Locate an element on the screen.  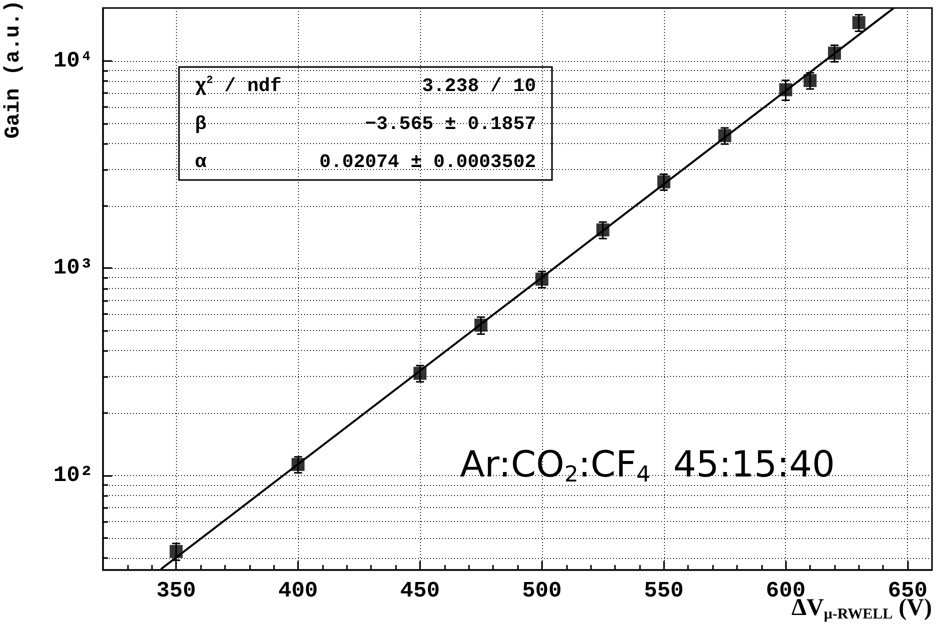
y-tick-label: 10³ is located at coordinates (73, 268).